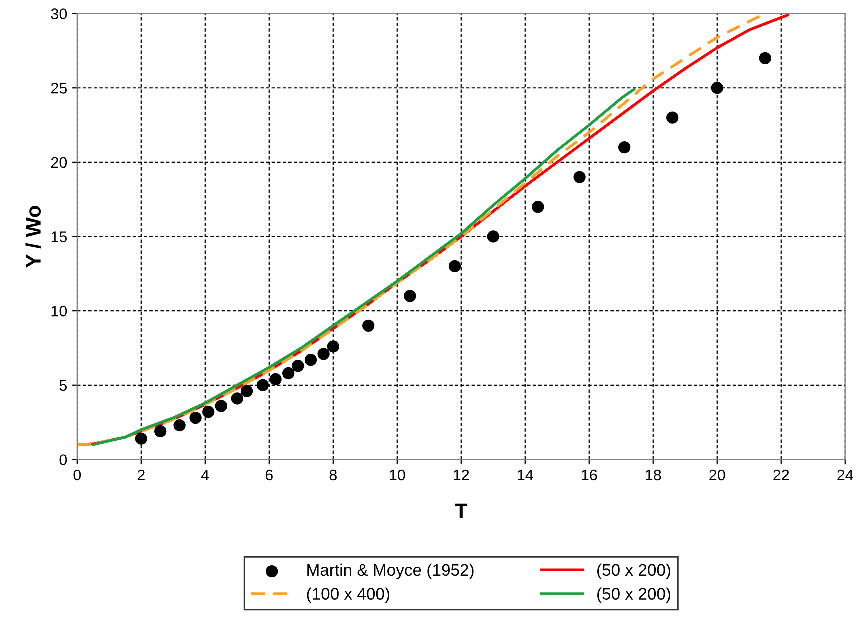 The image size is (860, 628). I want to click on y-axis-title: Y / Wo, so click(34, 237).